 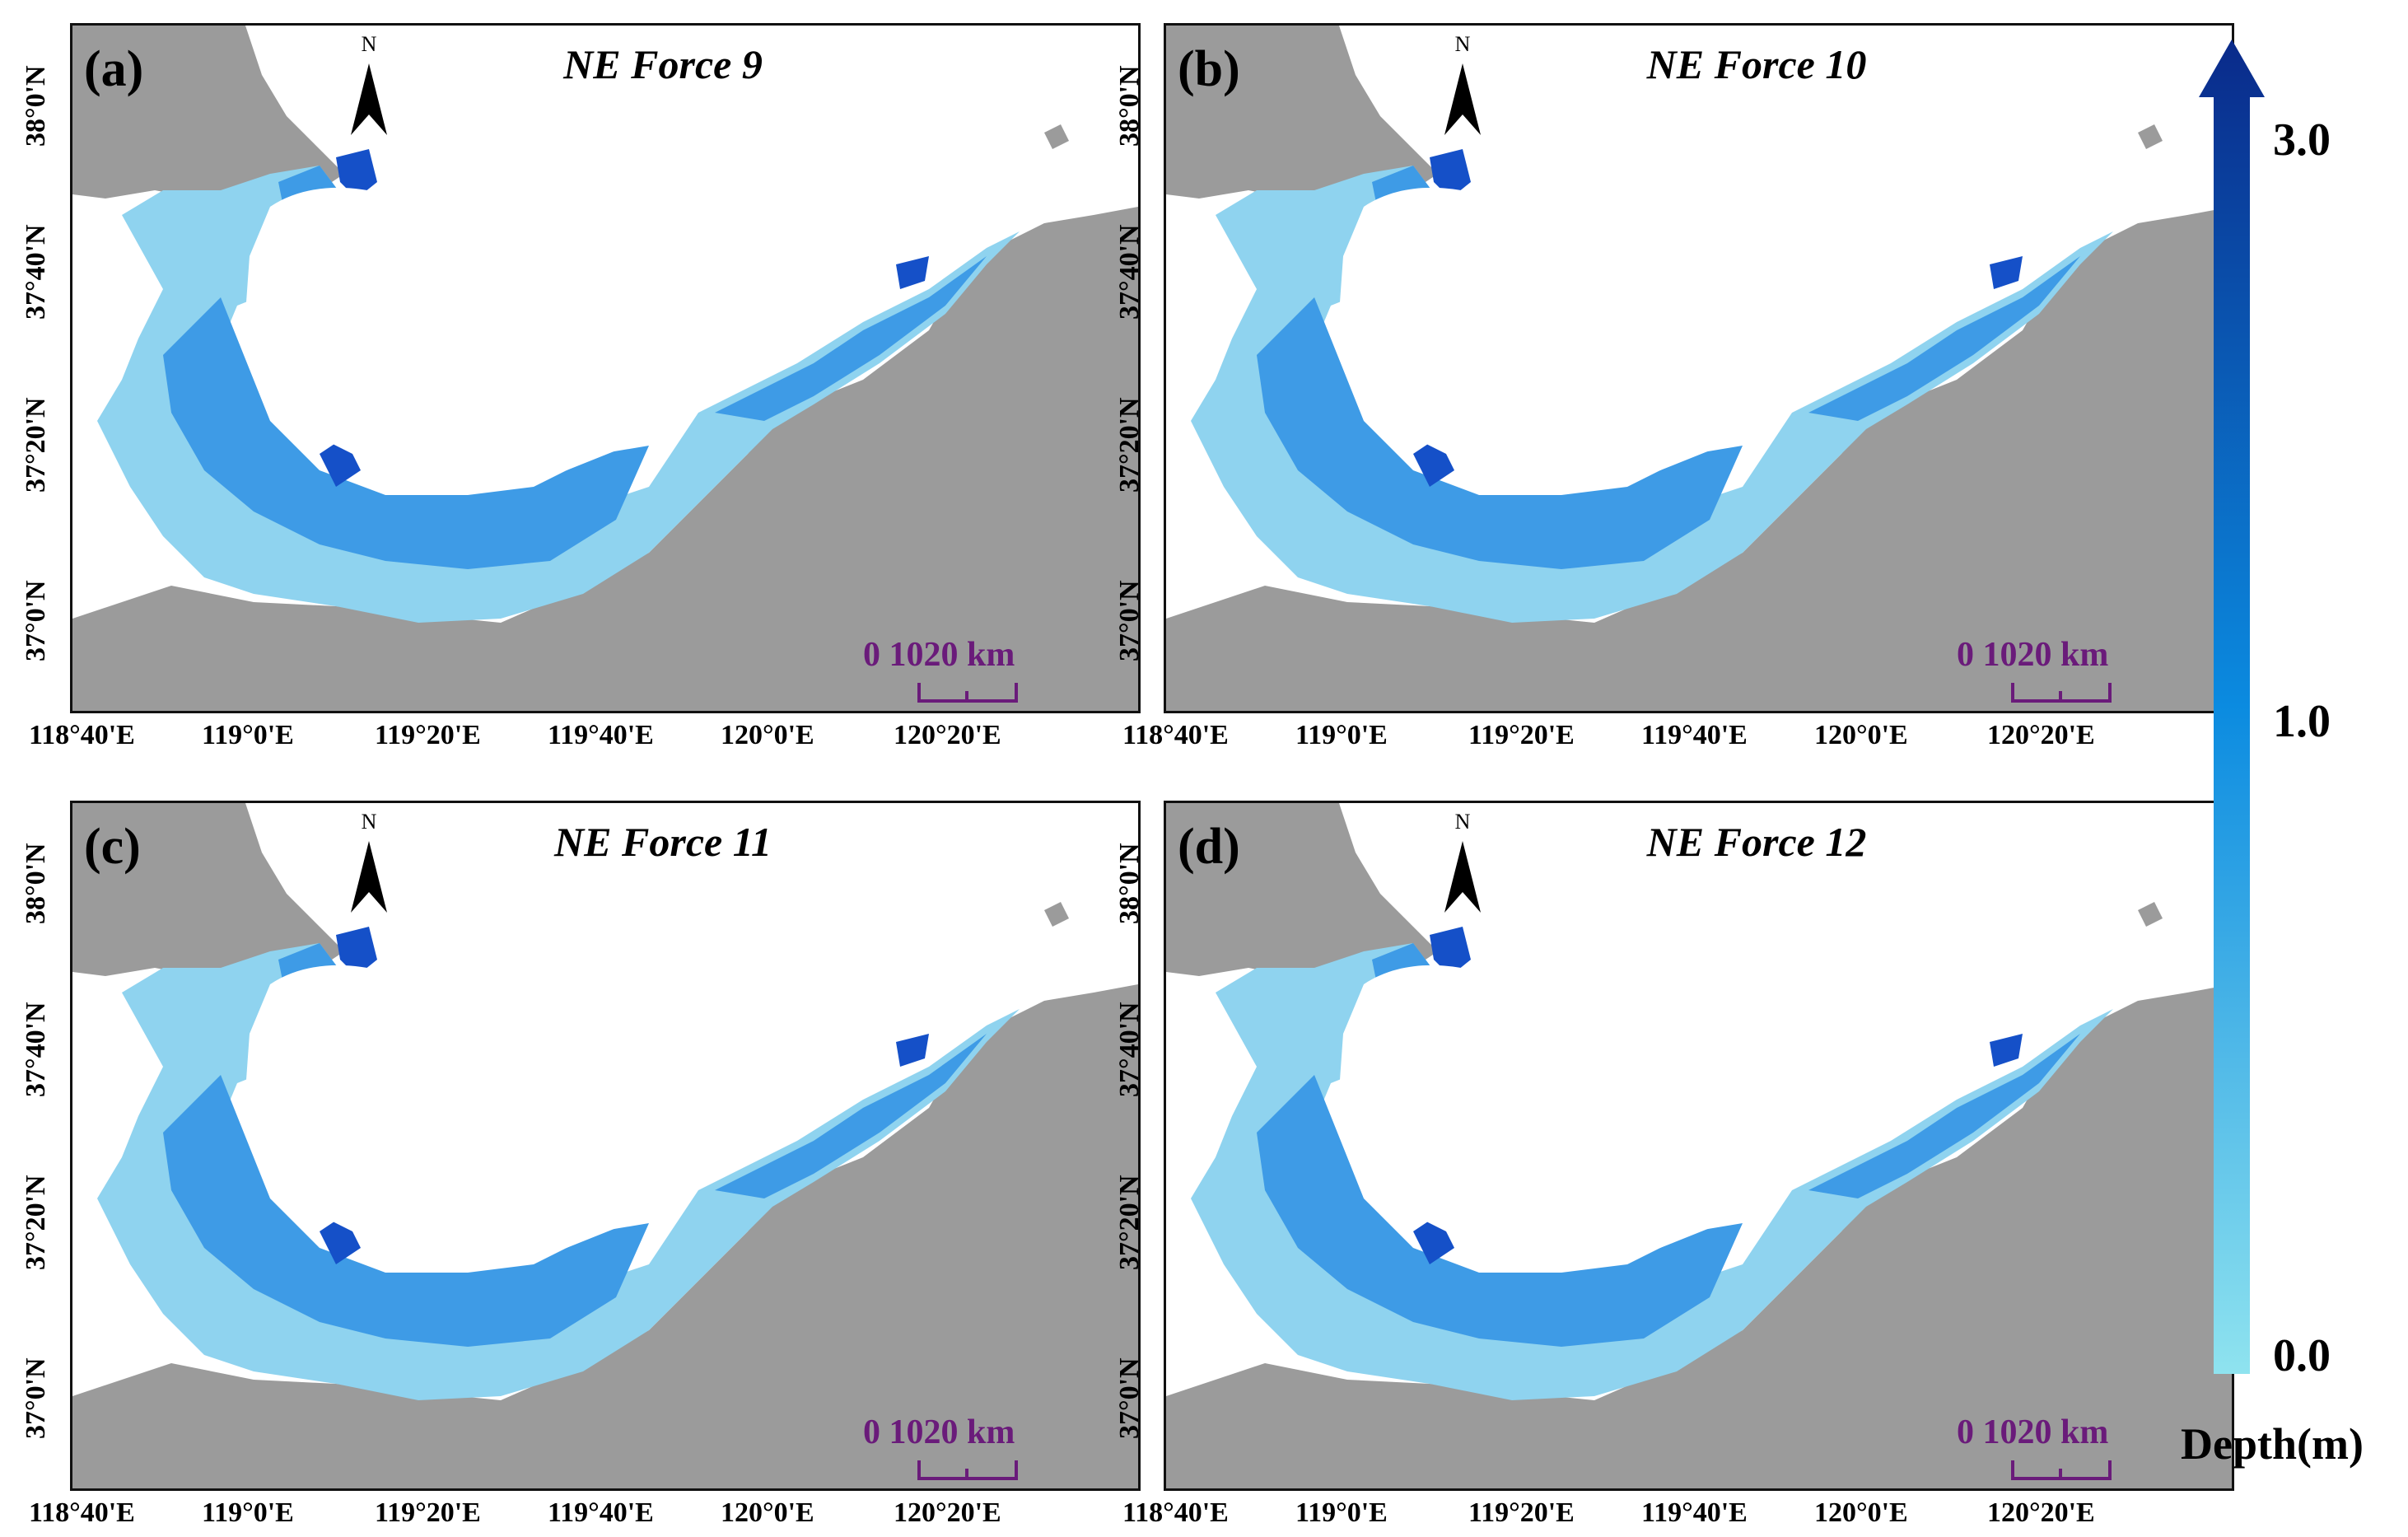 I want to click on panel-title: NE Force 11, so click(x=663, y=842).